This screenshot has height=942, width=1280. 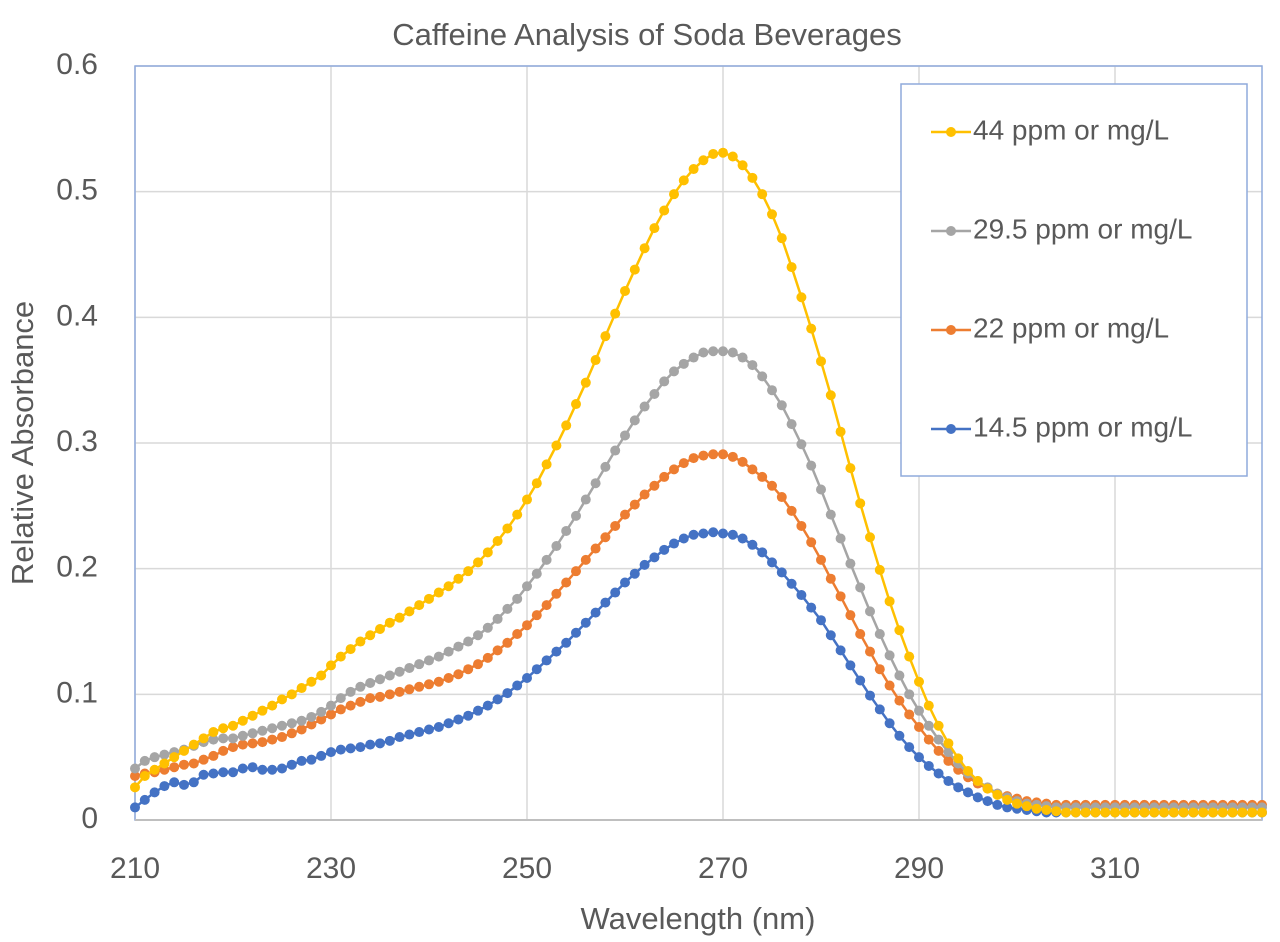 What do you see at coordinates (1071, 327) in the screenshot?
I see `legend-label: 22 ppm or mg/L` at bounding box center [1071, 327].